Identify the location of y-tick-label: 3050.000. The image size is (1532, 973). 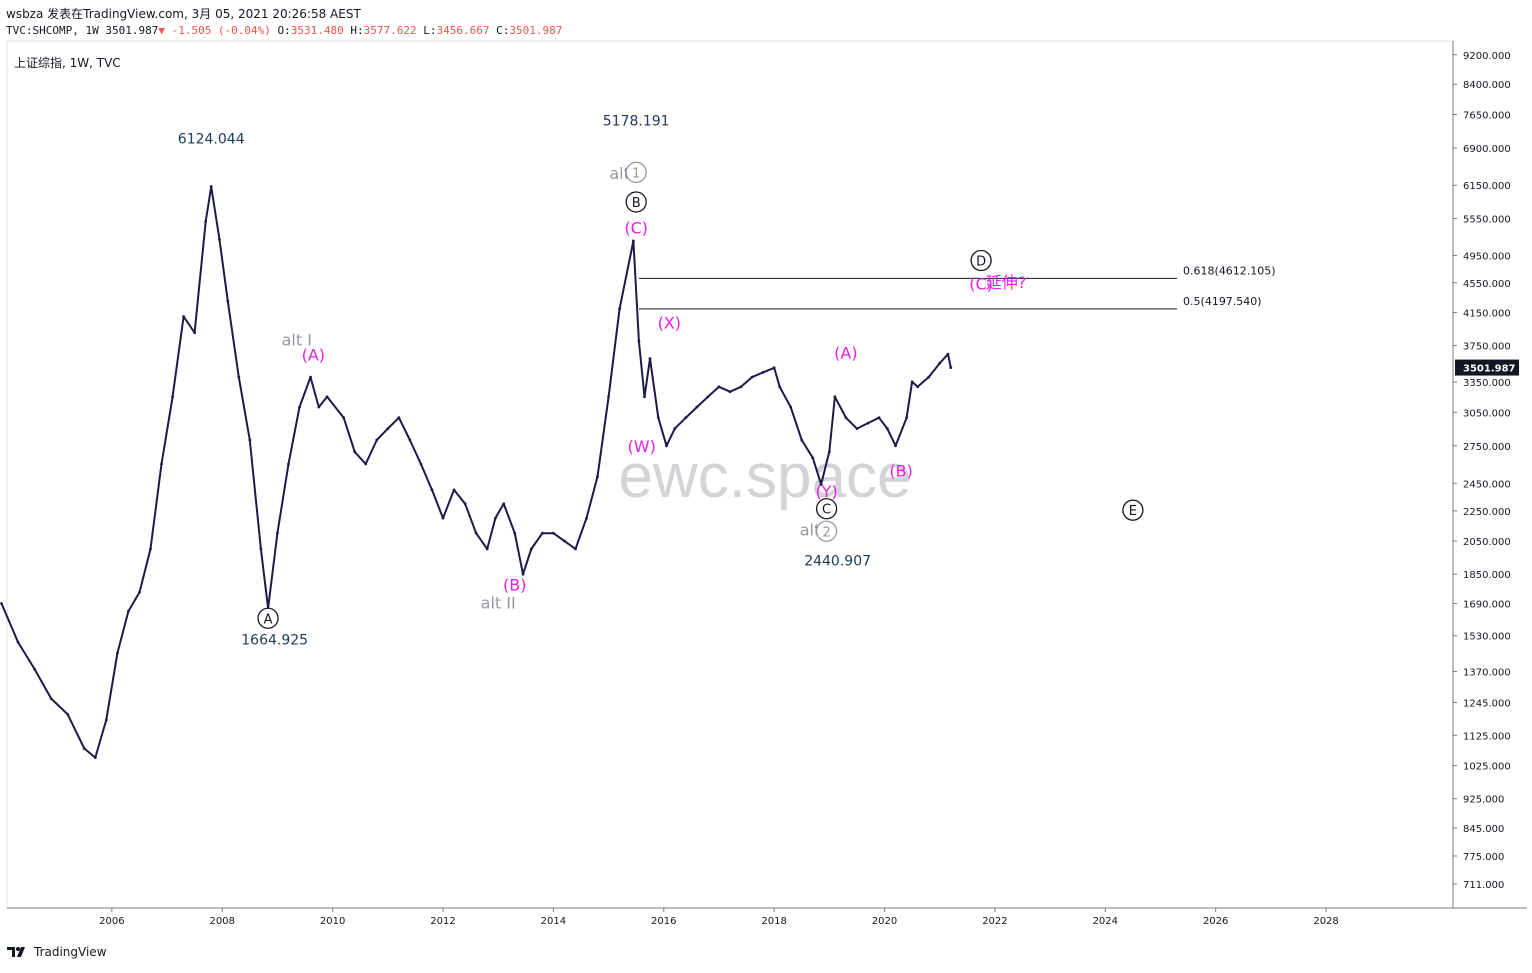
(1487, 413).